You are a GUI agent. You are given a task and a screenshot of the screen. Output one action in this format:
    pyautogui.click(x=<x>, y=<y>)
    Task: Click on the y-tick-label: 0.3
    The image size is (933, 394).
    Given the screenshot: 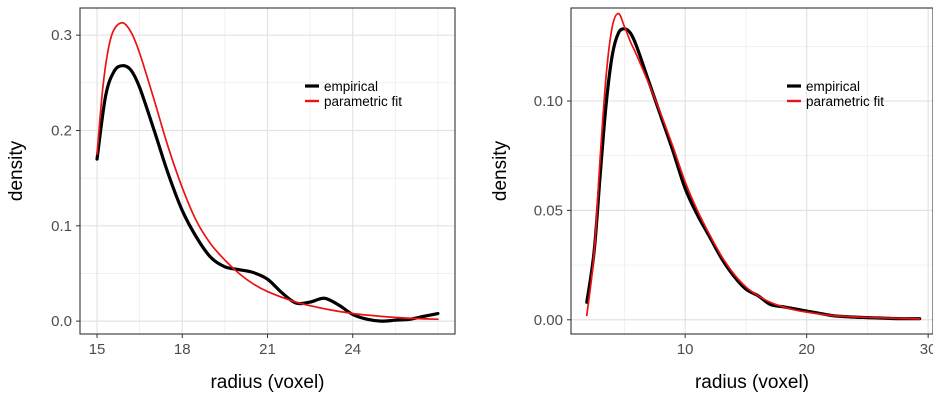 What is the action you would take?
    pyautogui.click(x=61, y=35)
    